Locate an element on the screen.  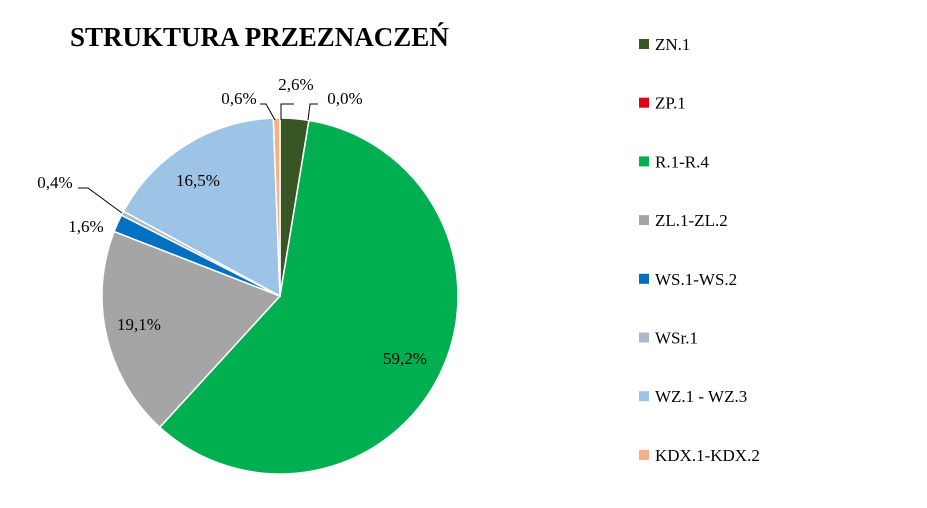
leader-lines is located at coordinates (198, 158).